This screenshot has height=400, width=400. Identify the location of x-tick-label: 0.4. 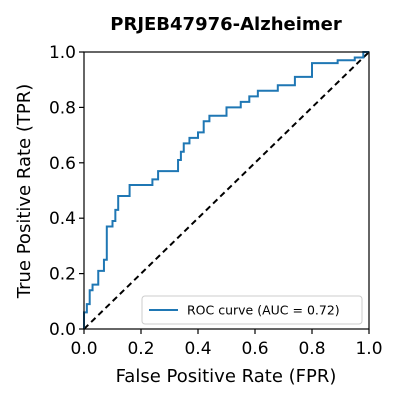
(197, 349).